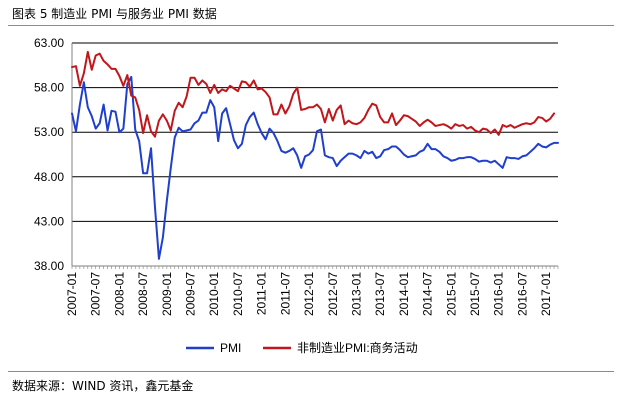 The width and height of the screenshot is (630, 404). I want to click on x-tick-label: 2016-07, so click(522, 294).